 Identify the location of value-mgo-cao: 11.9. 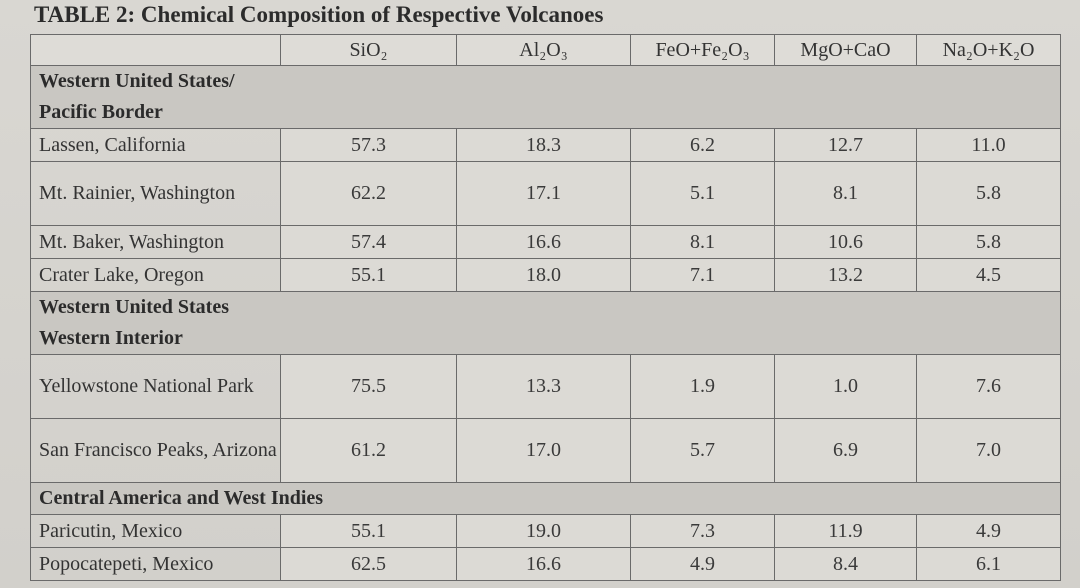
(845, 531).